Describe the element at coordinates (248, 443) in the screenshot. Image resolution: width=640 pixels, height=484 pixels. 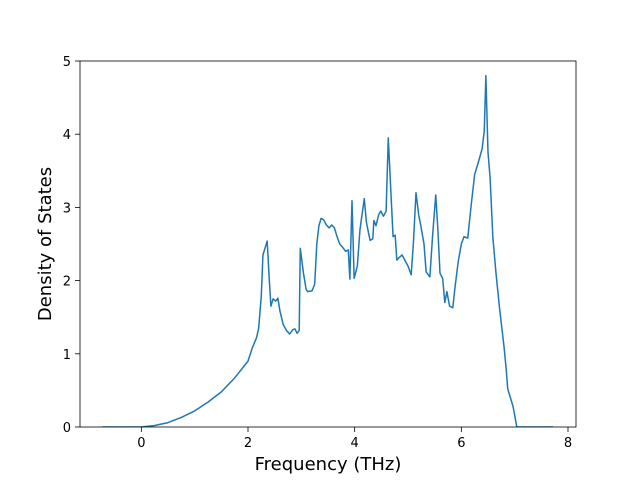
I see `x-tick-label: 2` at that location.